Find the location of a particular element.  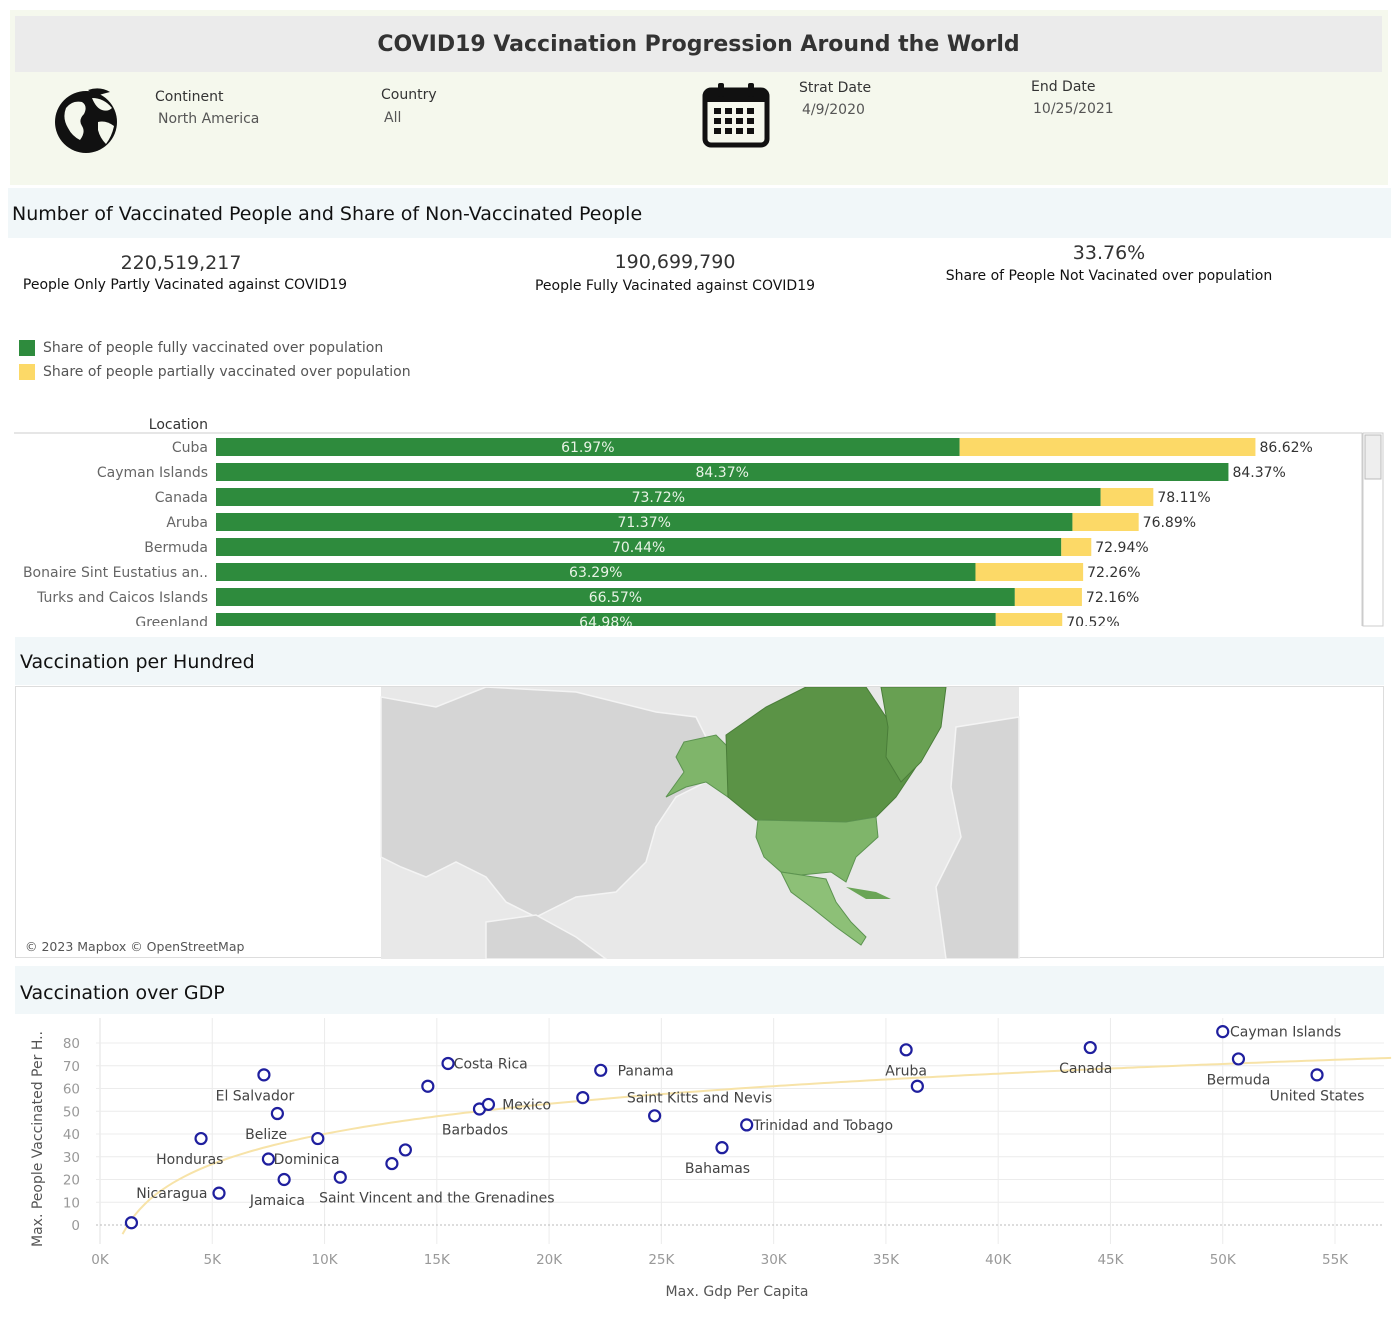

x-tick-label: 15K is located at coordinates (437, 1260).